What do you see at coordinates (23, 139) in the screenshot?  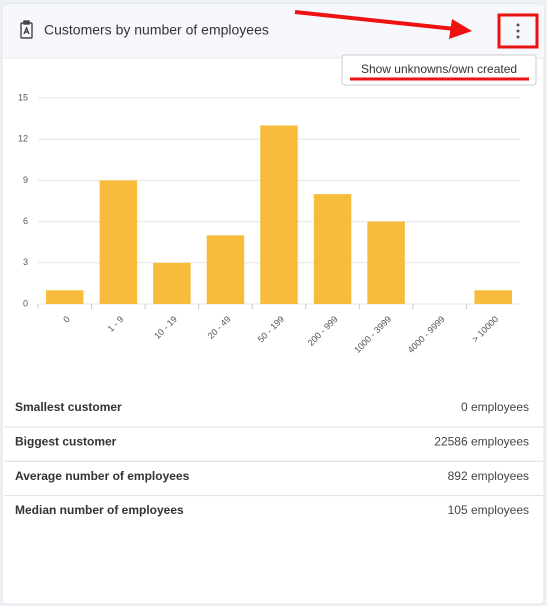 I see `y-tick-label: 12` at bounding box center [23, 139].